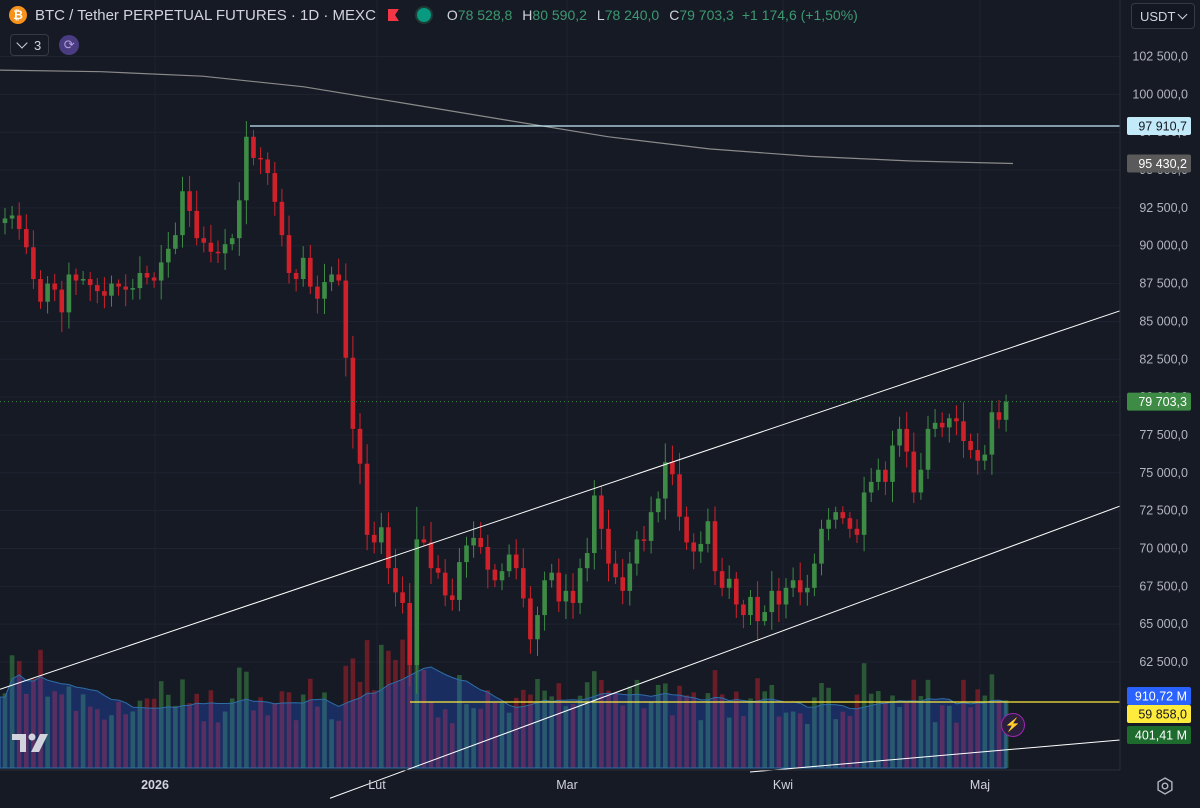 The height and width of the screenshot is (808, 1200). Describe the element at coordinates (1163, 435) in the screenshot. I see `price-tick-label: 77 500,0` at that location.